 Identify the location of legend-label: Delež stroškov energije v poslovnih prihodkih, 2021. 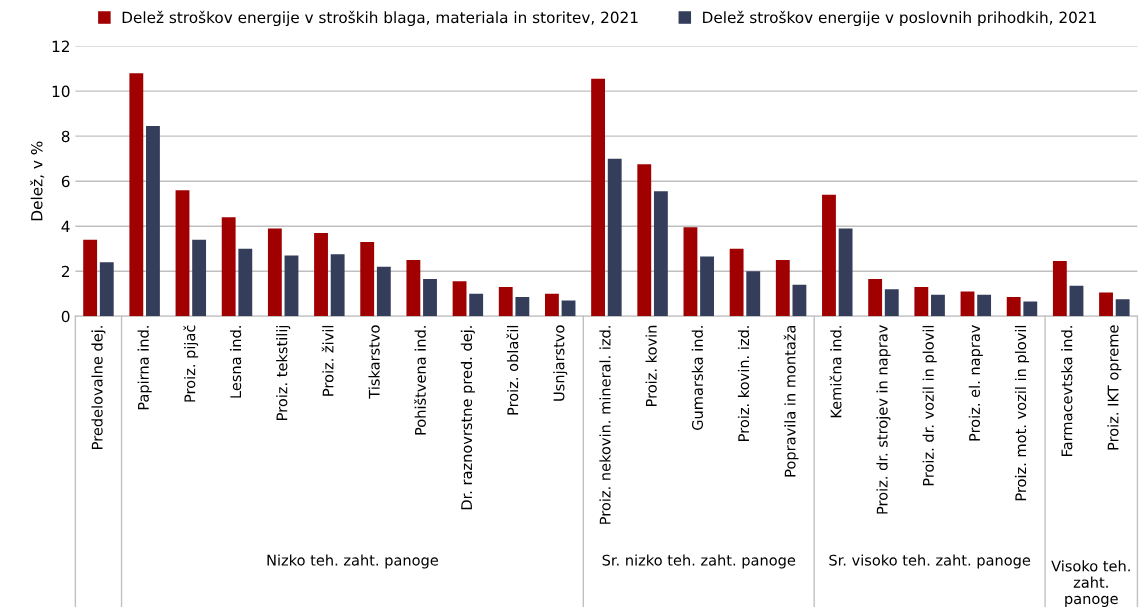
(899, 18).